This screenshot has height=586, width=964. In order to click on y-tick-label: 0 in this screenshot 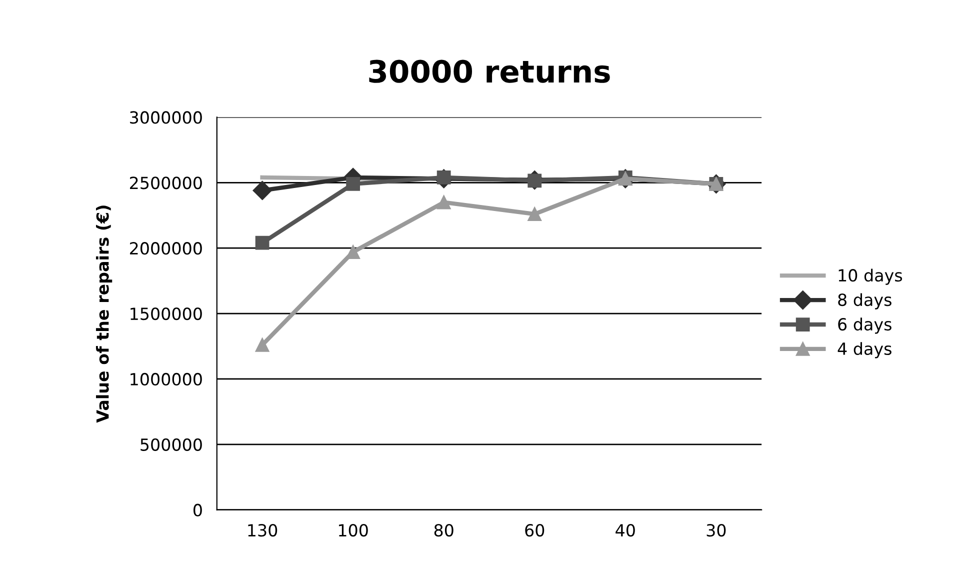, I will do `click(198, 510)`.